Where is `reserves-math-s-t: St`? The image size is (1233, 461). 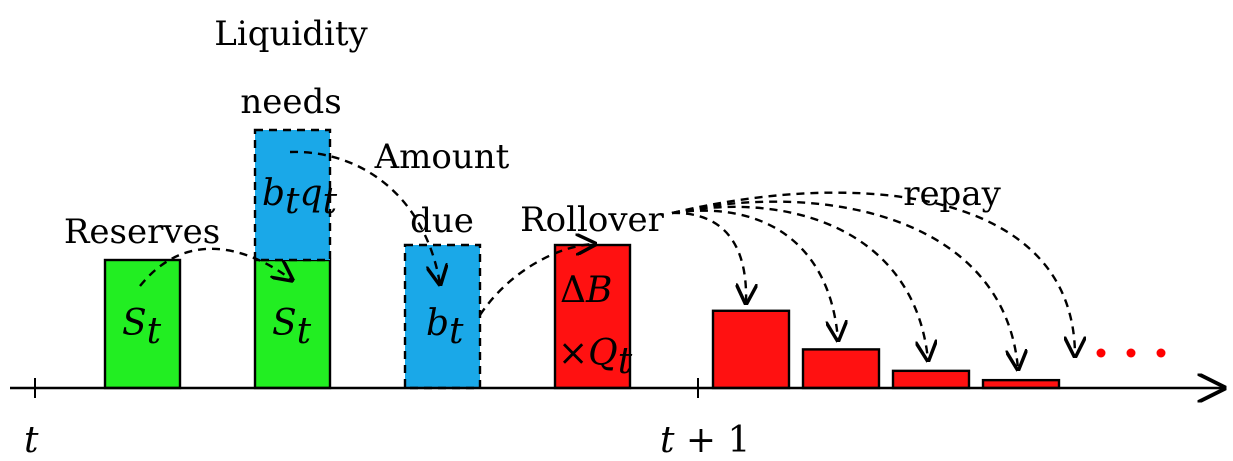 reserves-math-s-t: St is located at coordinates (142, 327).